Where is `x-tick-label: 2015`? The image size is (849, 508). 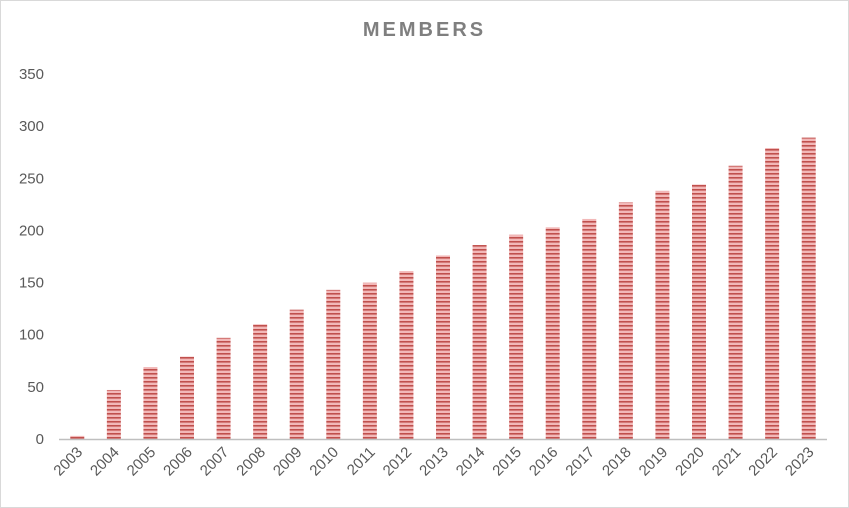
x-tick-label: 2015 is located at coordinates (507, 462).